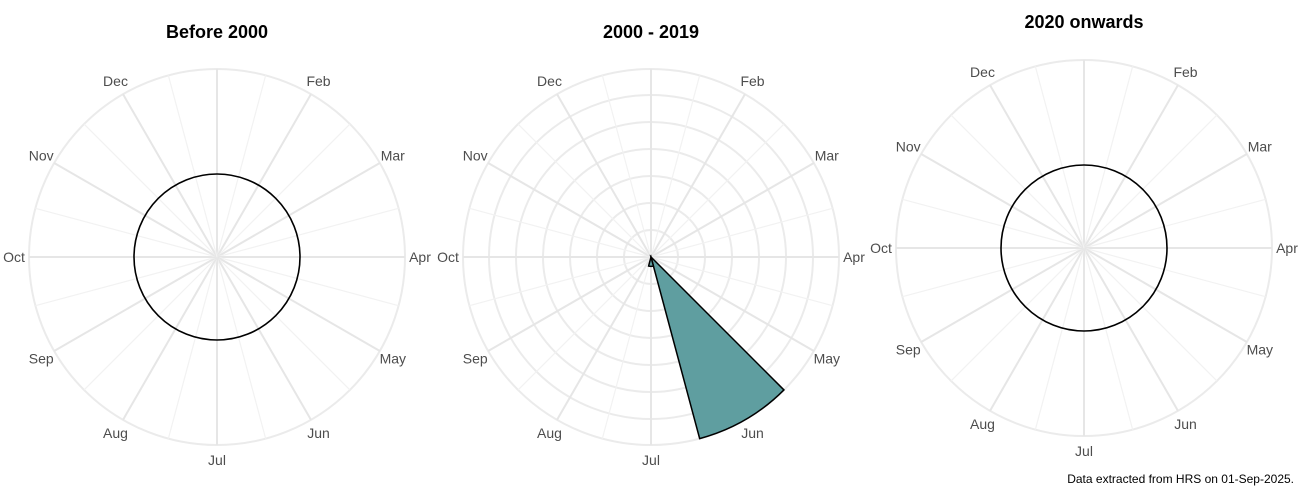  I want to click on chart-title: Before 2000, so click(217, 32).